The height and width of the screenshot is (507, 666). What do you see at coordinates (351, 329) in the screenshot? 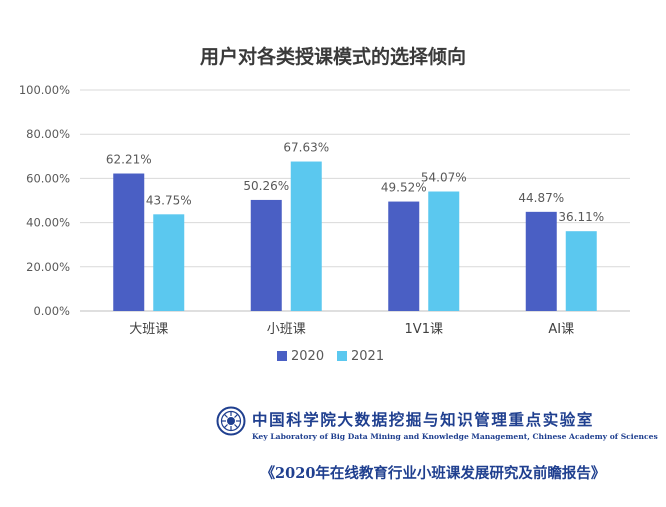
I see `x-axis-categories: 大班课 小班课 1V1课 AI课` at bounding box center [351, 329].